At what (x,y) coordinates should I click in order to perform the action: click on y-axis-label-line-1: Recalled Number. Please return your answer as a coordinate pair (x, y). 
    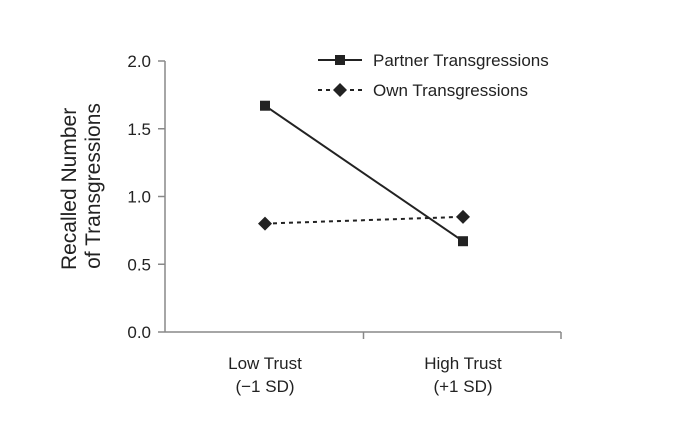
    Looking at the image, I should click on (69, 189).